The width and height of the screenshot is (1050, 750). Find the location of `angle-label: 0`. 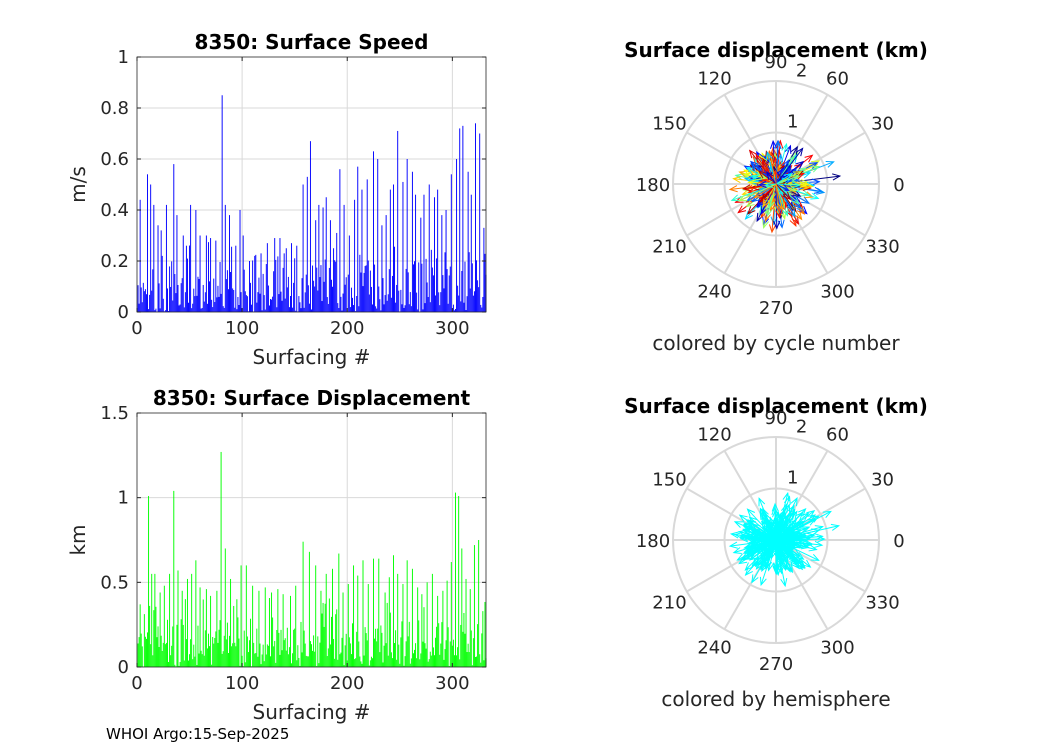

angle-label: 0 is located at coordinates (898, 541).